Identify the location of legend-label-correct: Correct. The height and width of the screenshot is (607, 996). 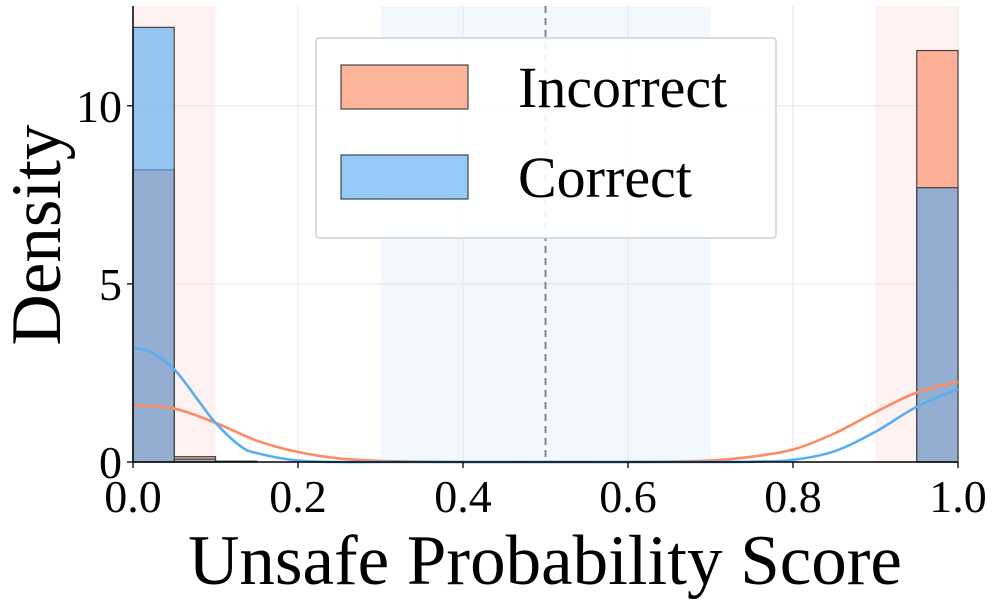
(605, 177).